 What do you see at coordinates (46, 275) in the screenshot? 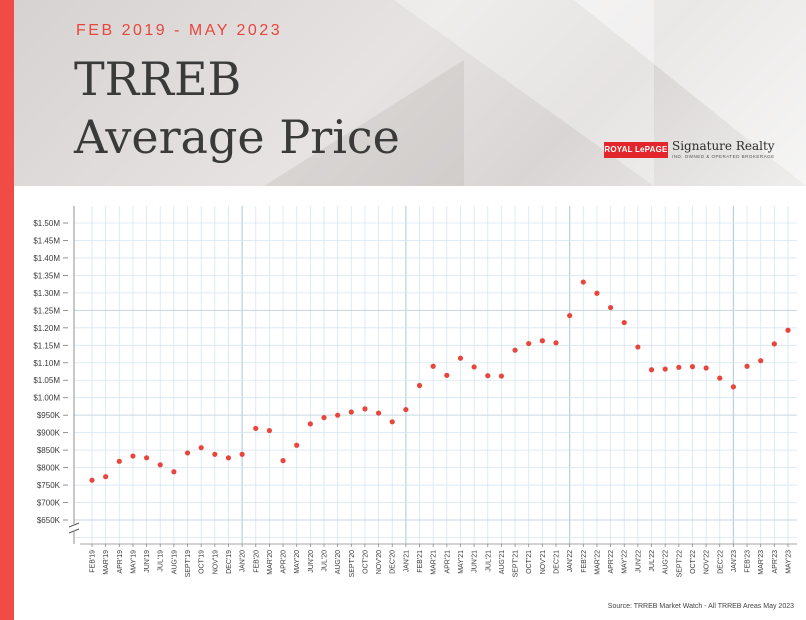
I see `y-tick-label: $1.35M` at bounding box center [46, 275].